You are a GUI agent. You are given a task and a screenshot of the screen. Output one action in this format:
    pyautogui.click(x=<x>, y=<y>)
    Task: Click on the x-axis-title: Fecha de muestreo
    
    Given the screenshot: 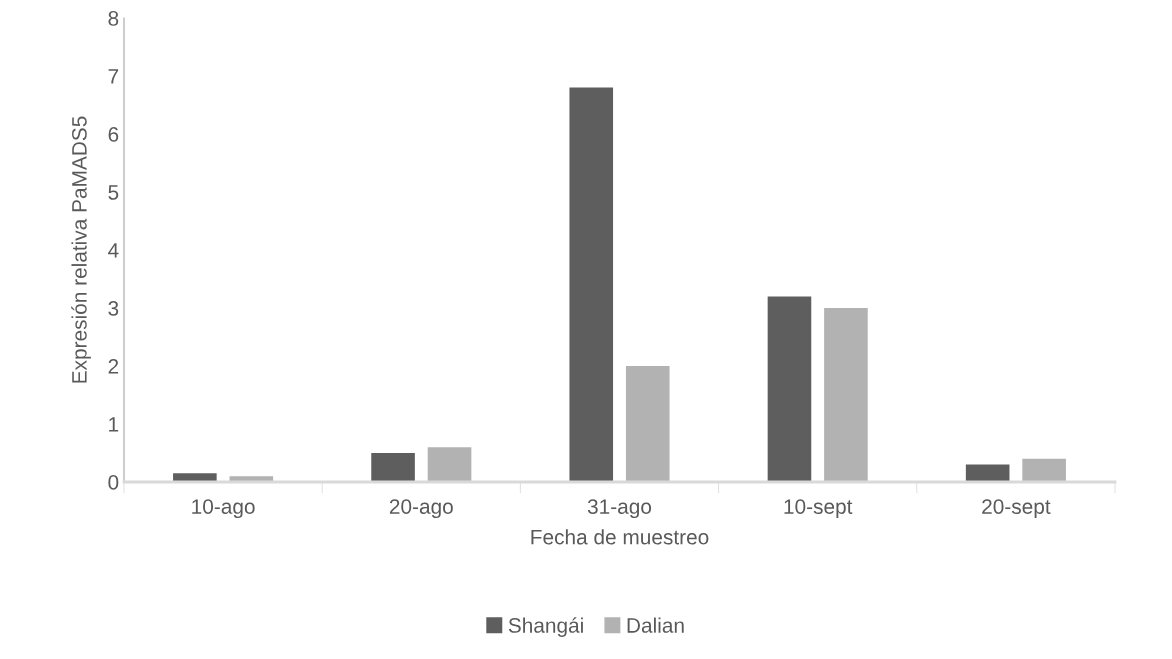 What is the action you would take?
    pyautogui.click(x=620, y=537)
    